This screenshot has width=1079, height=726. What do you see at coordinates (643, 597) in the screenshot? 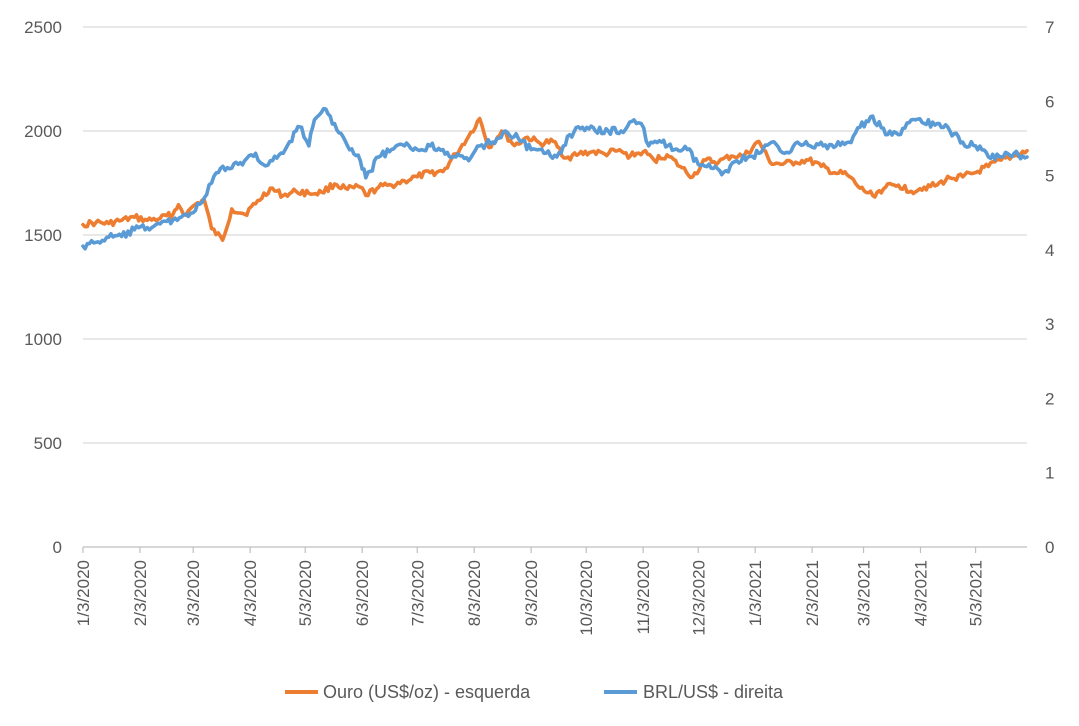
I see `x-tick-label: 11/3/2020` at bounding box center [643, 597].